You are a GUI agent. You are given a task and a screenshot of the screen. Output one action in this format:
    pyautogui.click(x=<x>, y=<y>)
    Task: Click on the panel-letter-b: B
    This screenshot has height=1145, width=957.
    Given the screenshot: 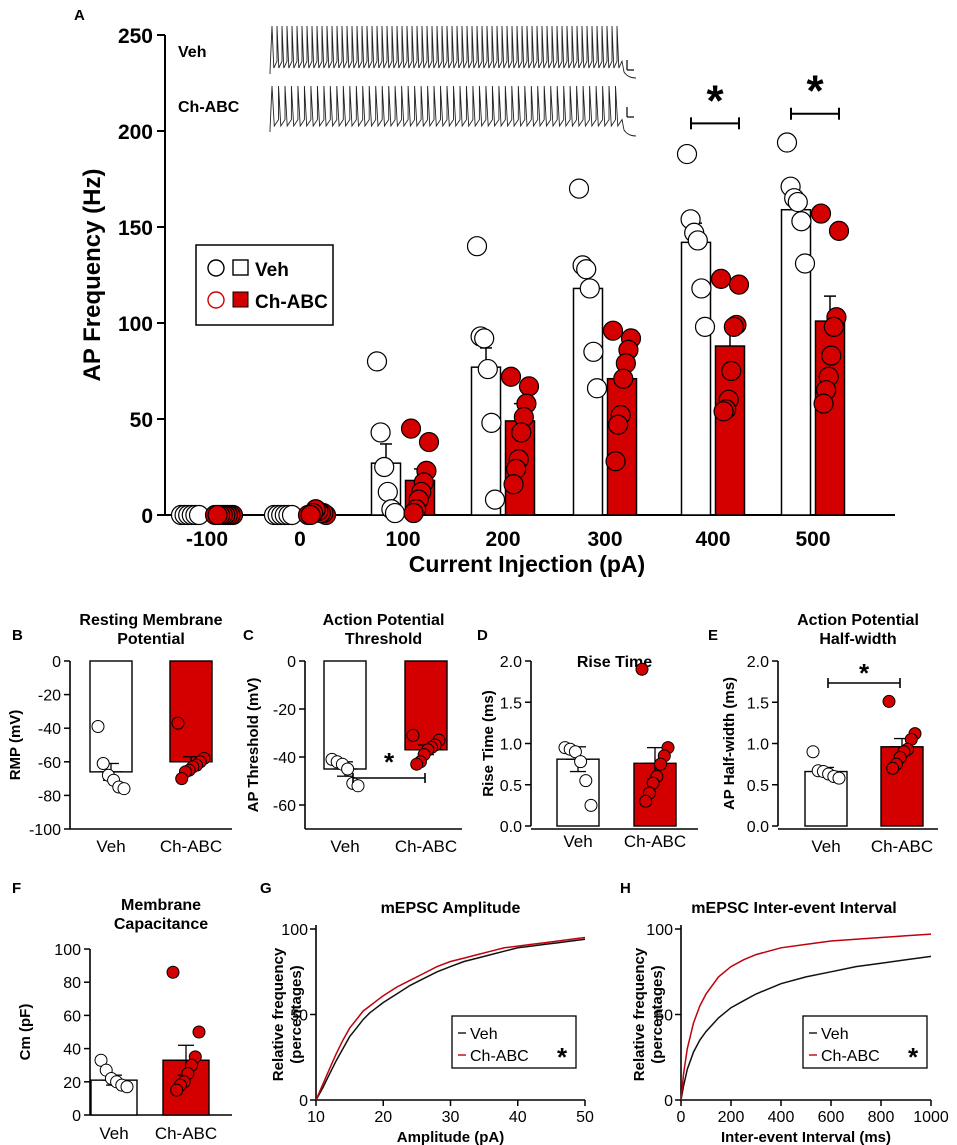 What is the action you would take?
    pyautogui.click(x=17, y=635)
    